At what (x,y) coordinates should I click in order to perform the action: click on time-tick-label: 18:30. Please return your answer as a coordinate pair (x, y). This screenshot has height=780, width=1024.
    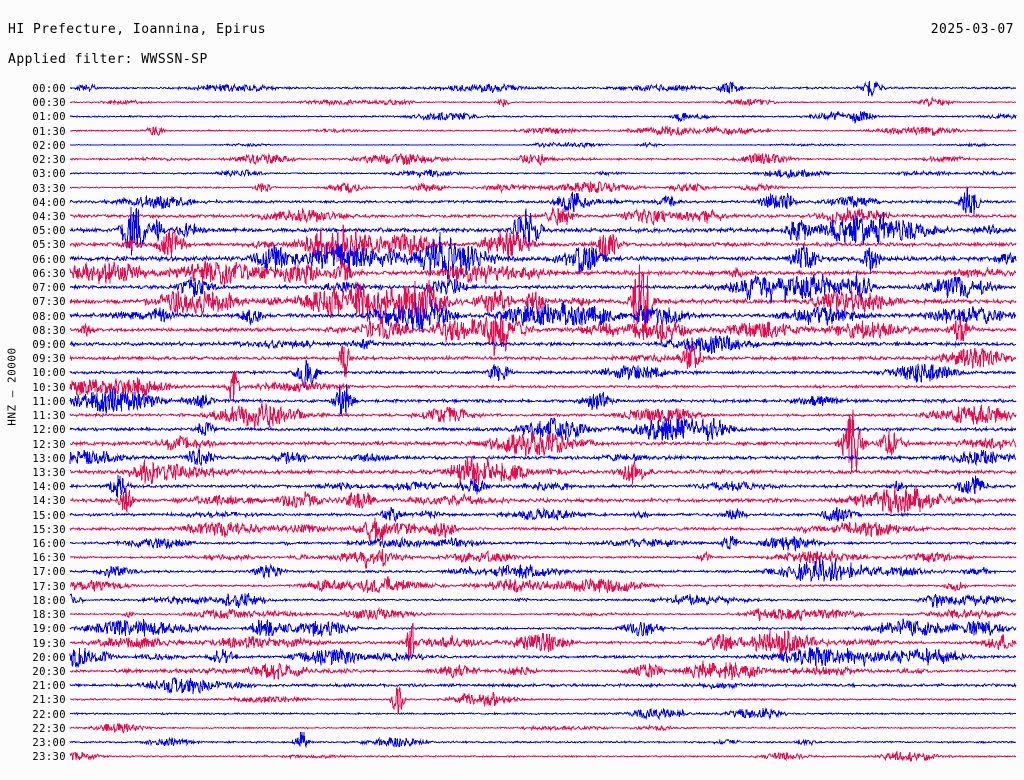
    Looking at the image, I should click on (49, 615).